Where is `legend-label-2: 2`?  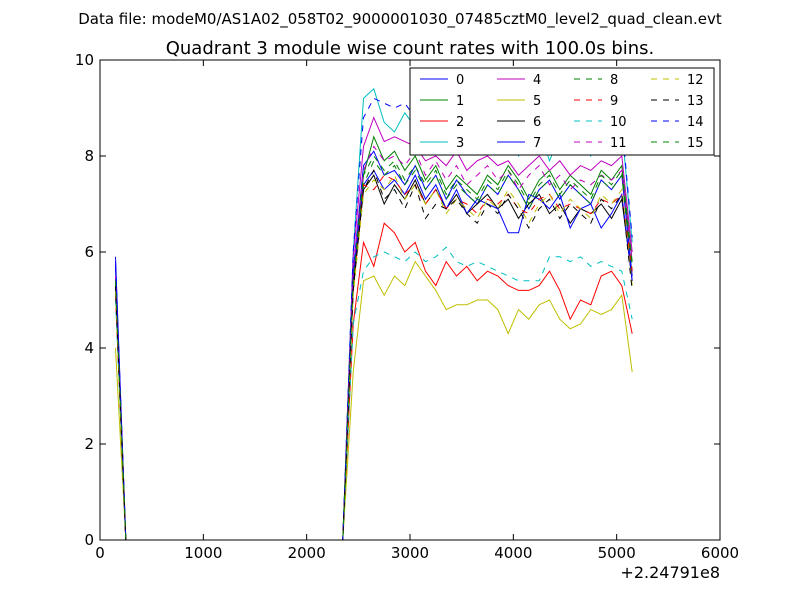 legend-label-2: 2 is located at coordinates (460, 122).